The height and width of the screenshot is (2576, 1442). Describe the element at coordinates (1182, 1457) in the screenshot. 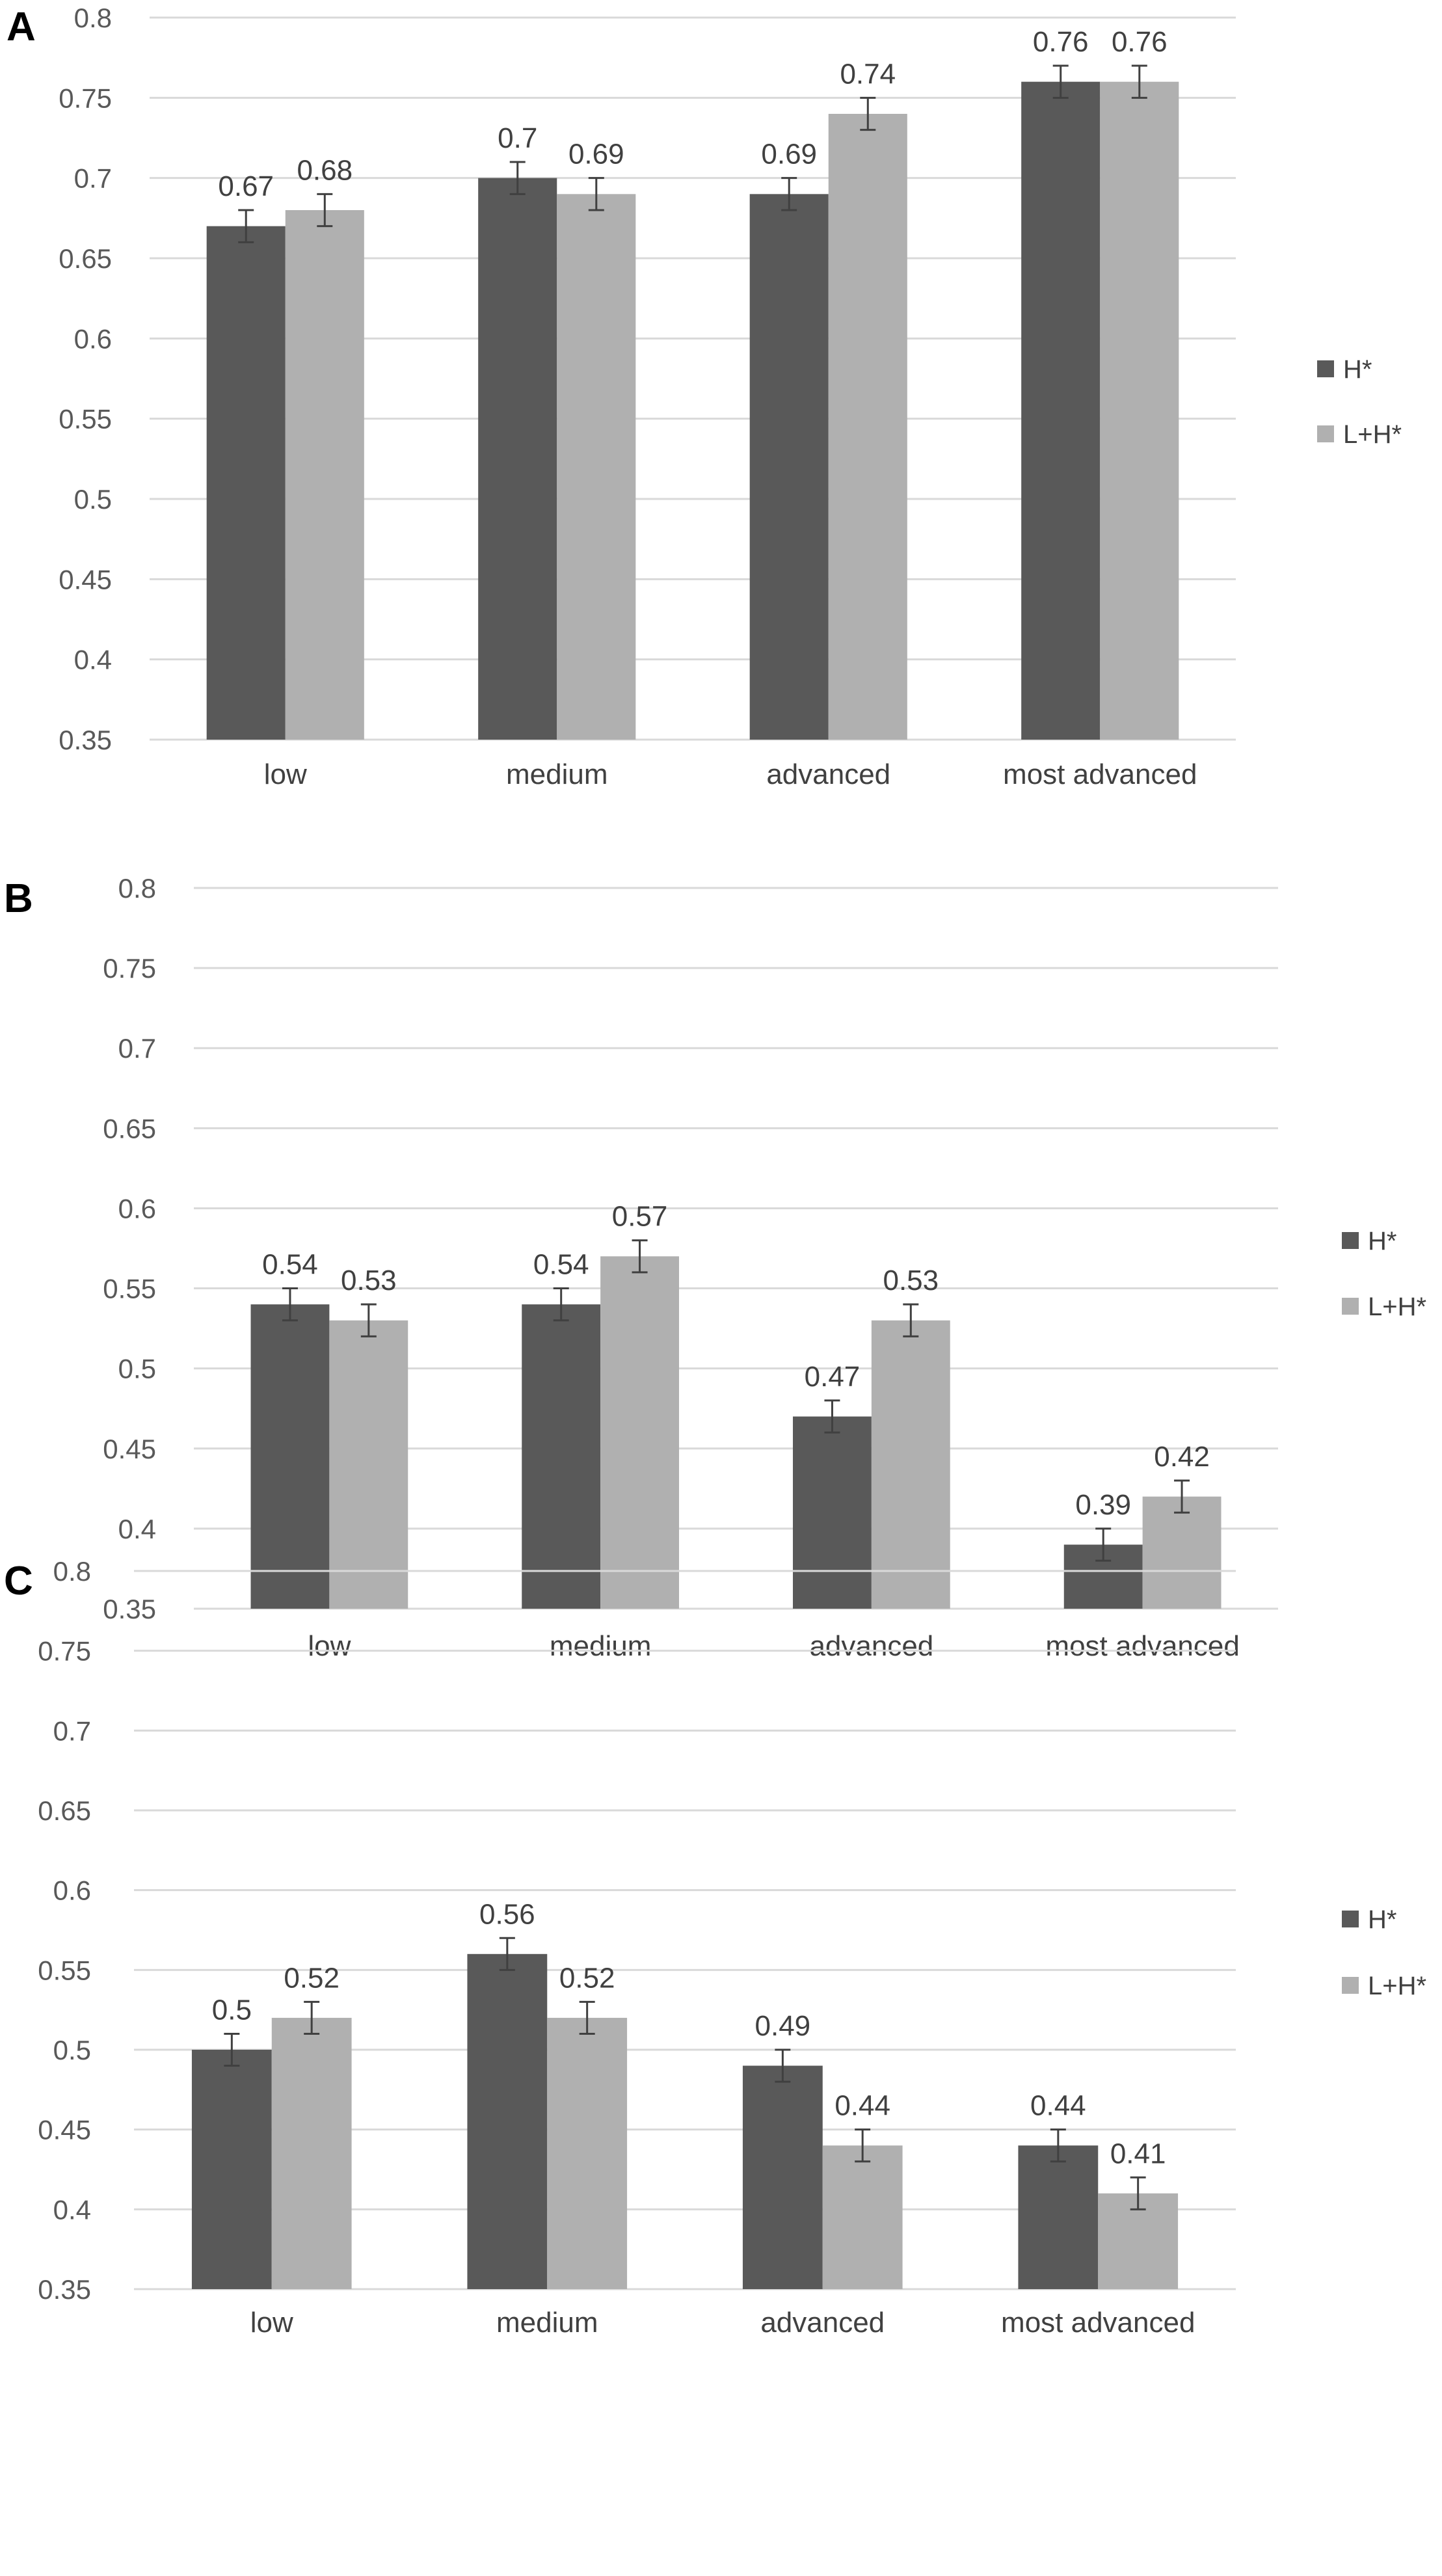

I see `data-label: 0.42` at that location.